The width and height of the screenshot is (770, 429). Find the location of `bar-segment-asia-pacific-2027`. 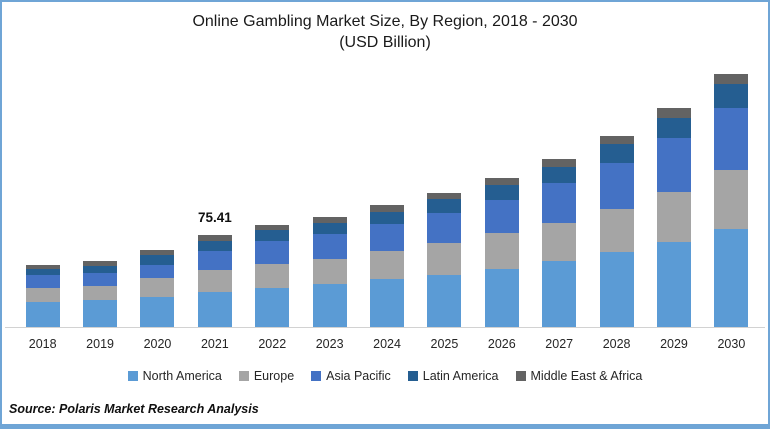

bar-segment-asia-pacific-2027 is located at coordinates (559, 202).